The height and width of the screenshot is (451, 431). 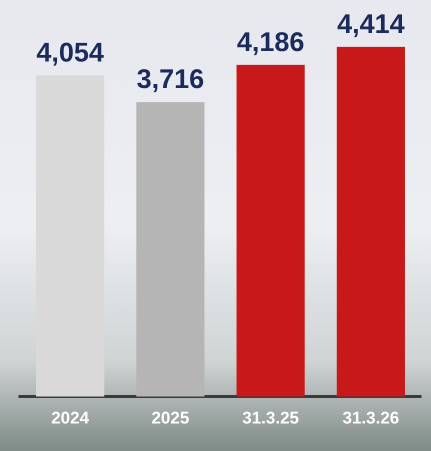 What do you see at coordinates (371, 23) in the screenshot?
I see `data-label: 4,414` at bounding box center [371, 23].